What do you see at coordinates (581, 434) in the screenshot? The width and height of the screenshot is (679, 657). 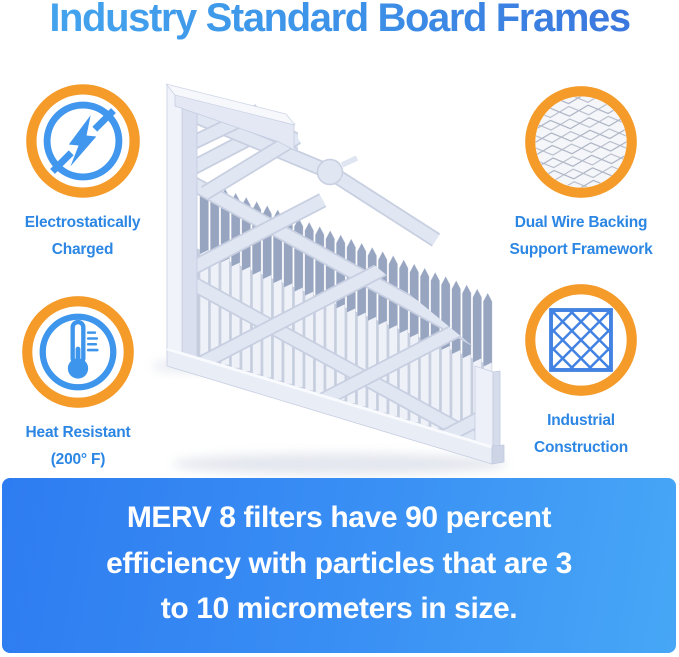 I see `feature-label: Industrial Construction` at bounding box center [581, 434].